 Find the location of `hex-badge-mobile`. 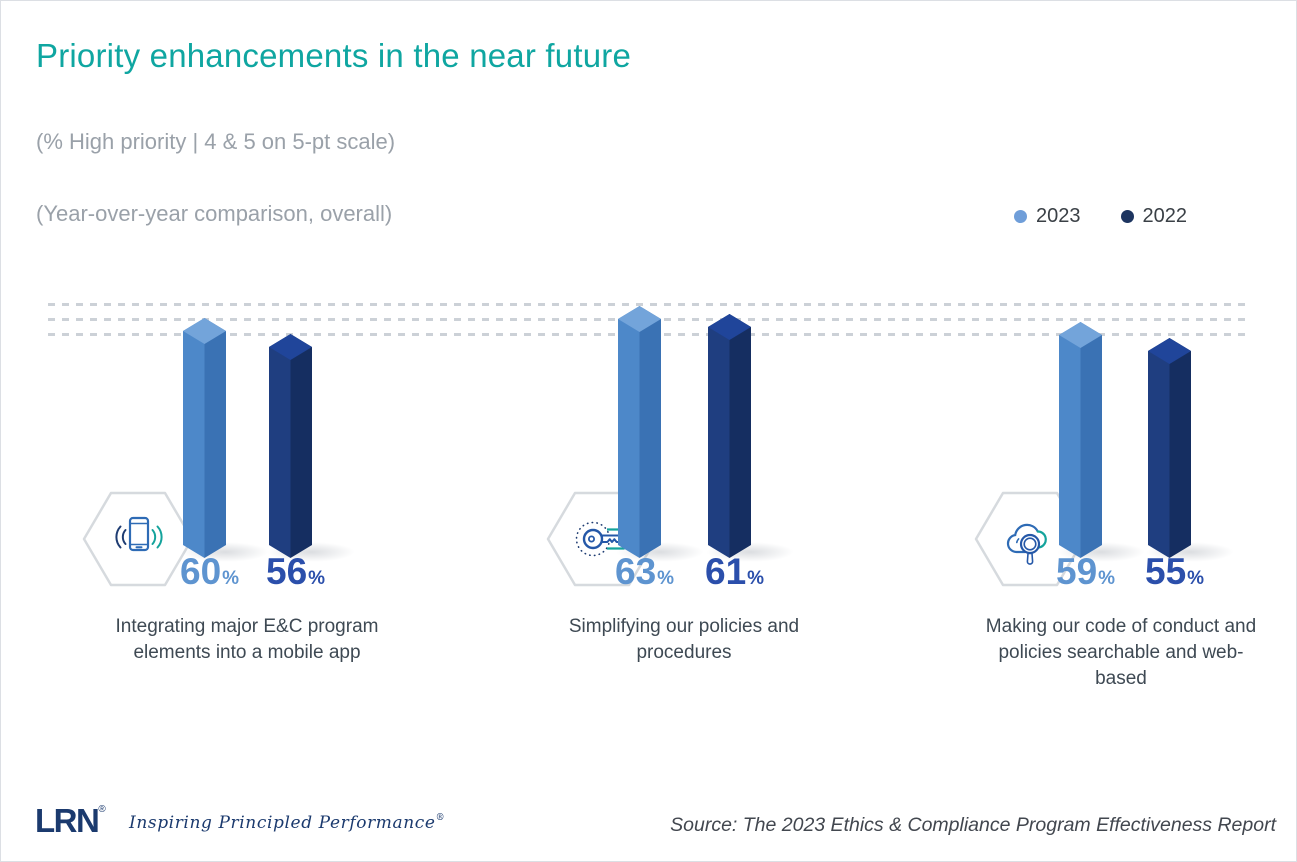

hex-badge-mobile is located at coordinates (138, 539).